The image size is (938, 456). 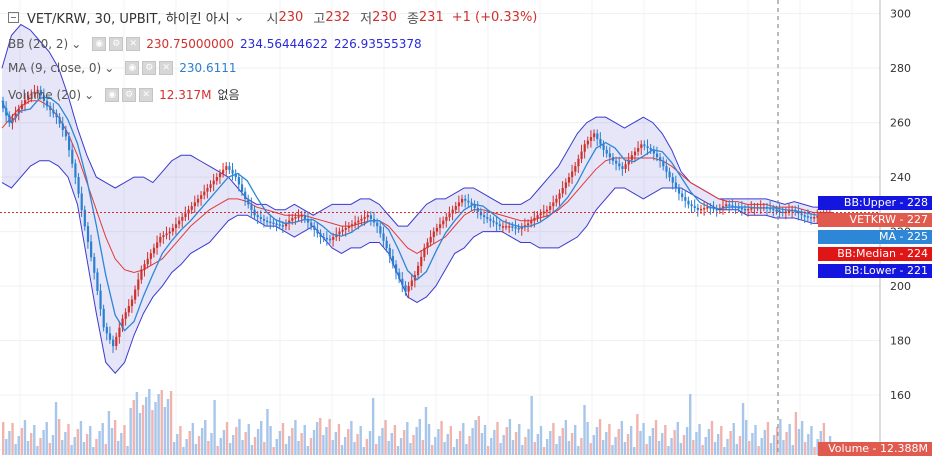 What do you see at coordinates (384, 17) in the screenshot?
I see `low-value: 230` at bounding box center [384, 17].